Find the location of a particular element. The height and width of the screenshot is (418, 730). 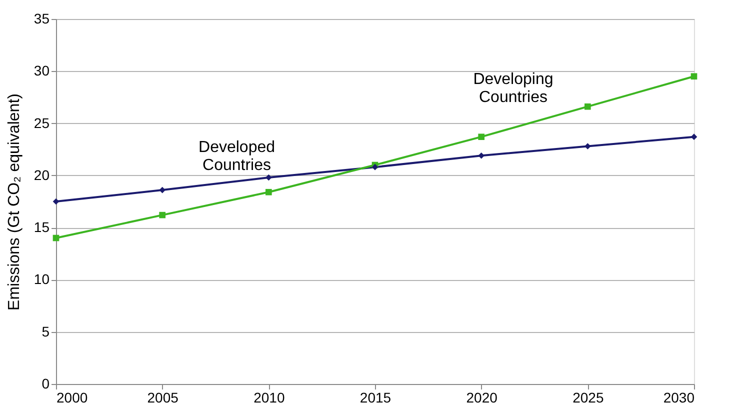

series-label: Developed Countries is located at coordinates (237, 156).